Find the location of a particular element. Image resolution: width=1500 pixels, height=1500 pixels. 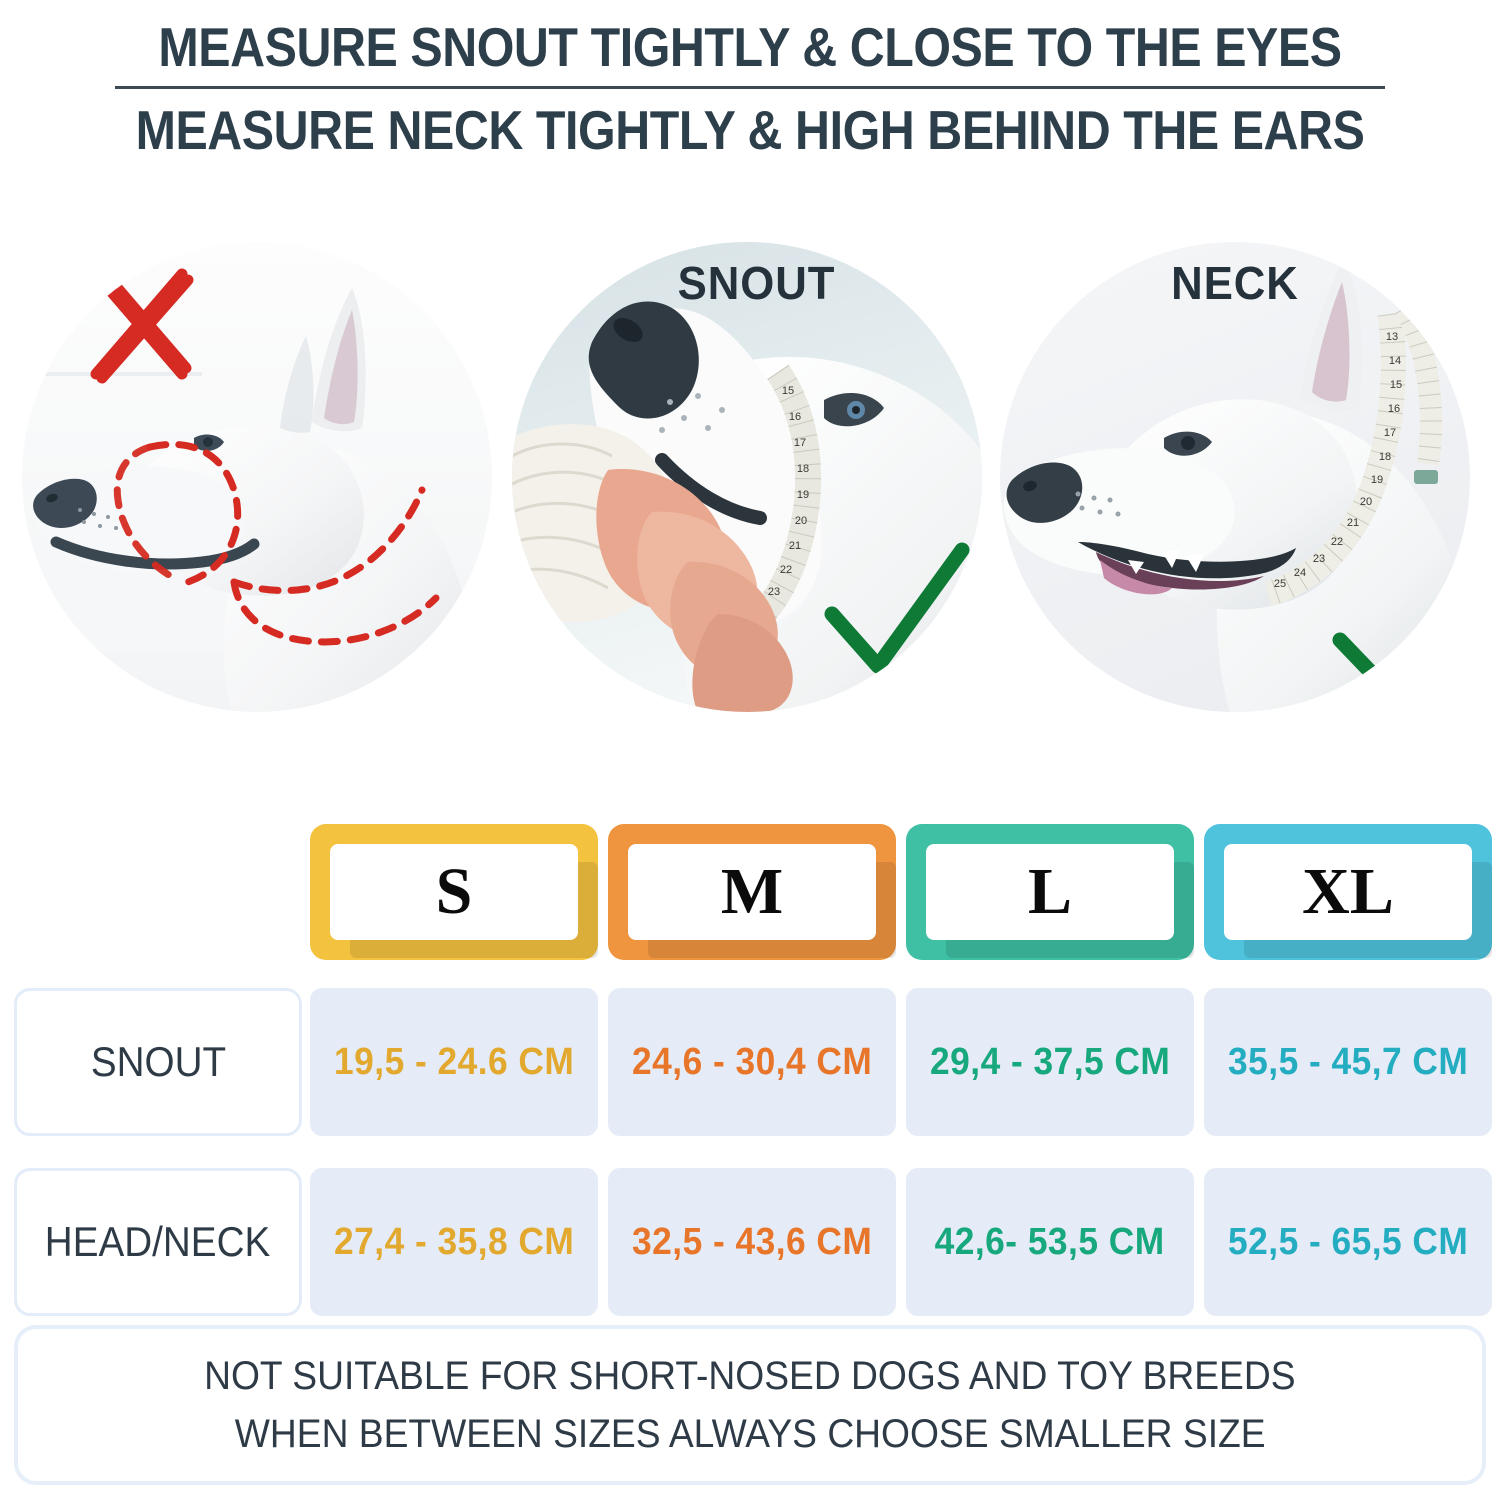

size-label-xl: XL is located at coordinates (1348, 891).